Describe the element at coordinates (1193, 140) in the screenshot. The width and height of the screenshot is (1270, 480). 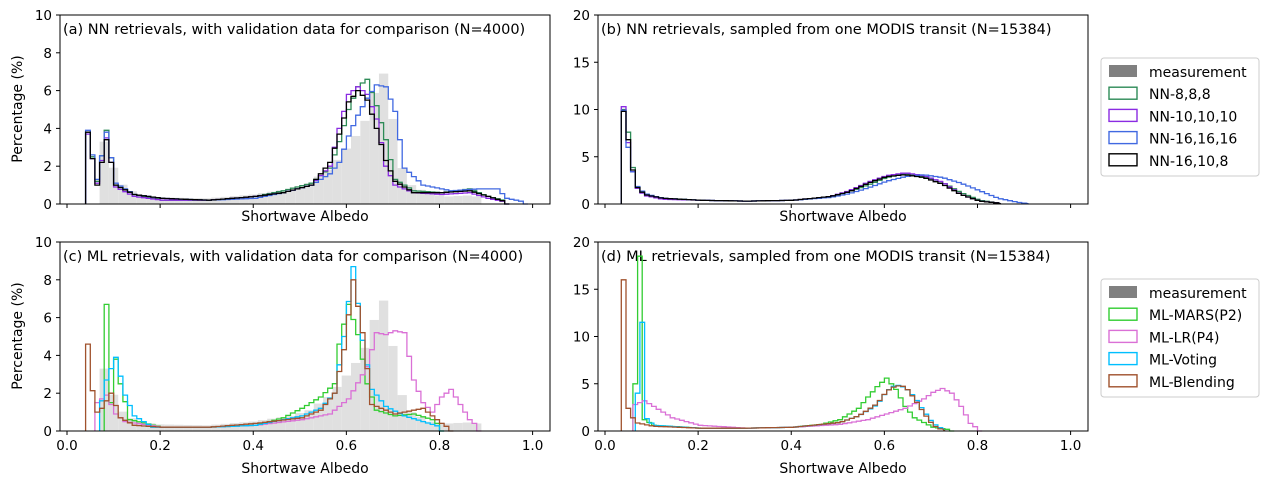
I see `legend-label-nn-16-16-16: NN-16,16,16` at that location.